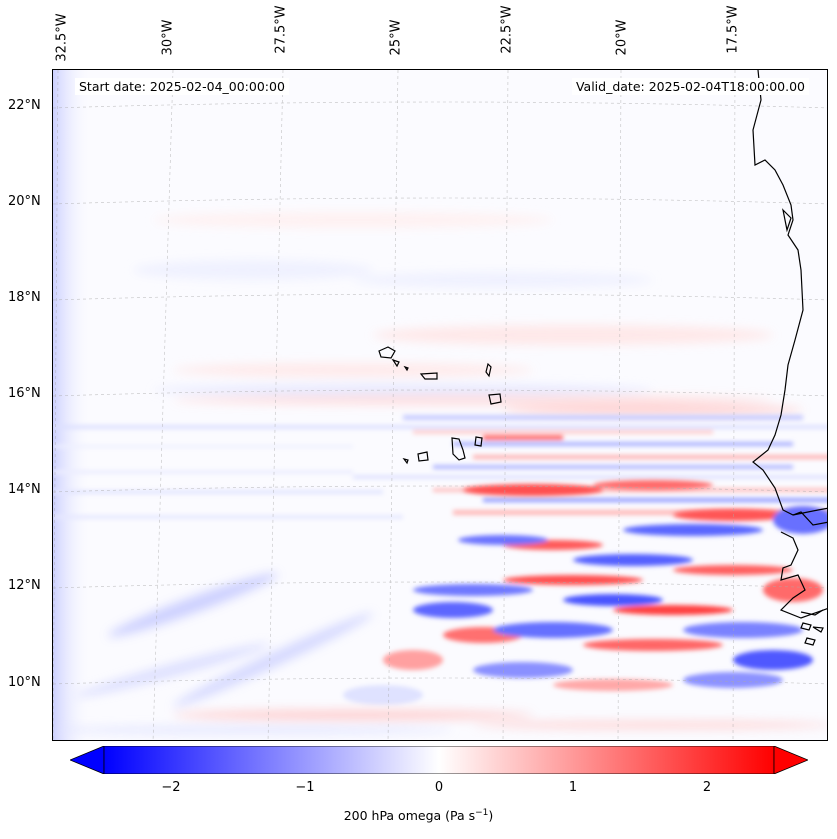 This screenshot has height=839, width=837. Describe the element at coordinates (73, 405) in the screenshot. I see `field-left-band` at that location.